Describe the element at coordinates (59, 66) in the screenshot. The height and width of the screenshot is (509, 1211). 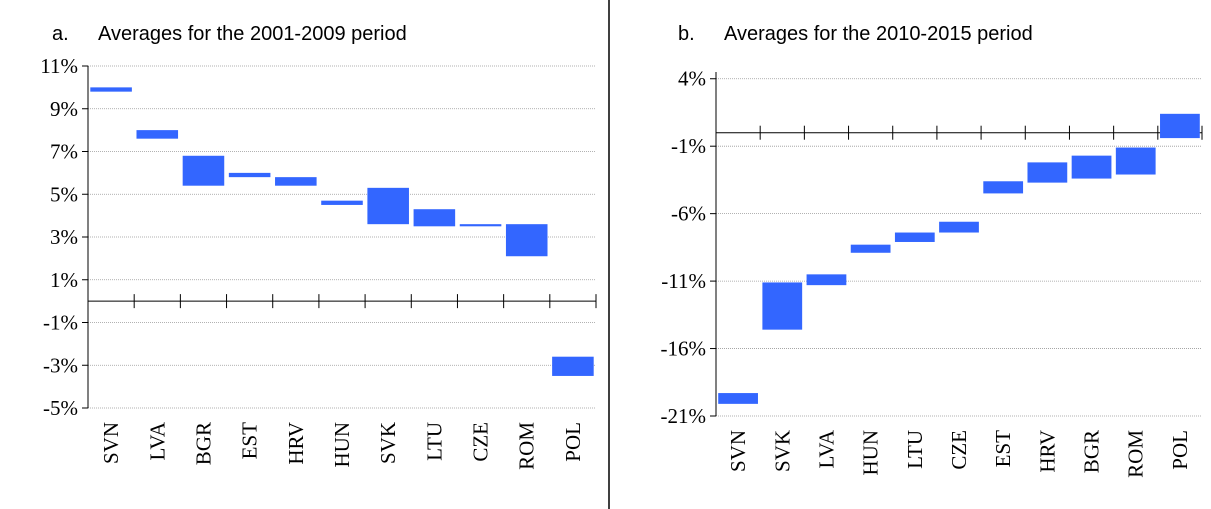
I see `y-tick-label: 11%` at that location.